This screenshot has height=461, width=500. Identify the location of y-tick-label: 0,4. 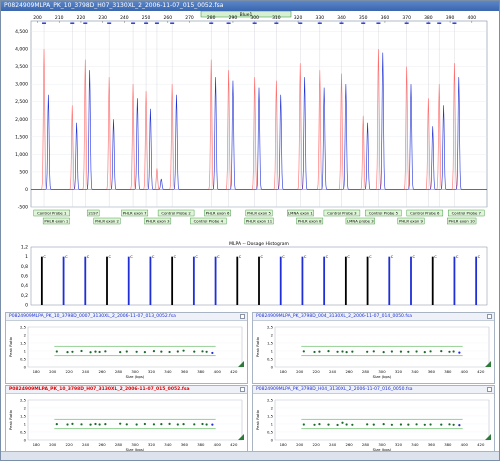
(24, 286).